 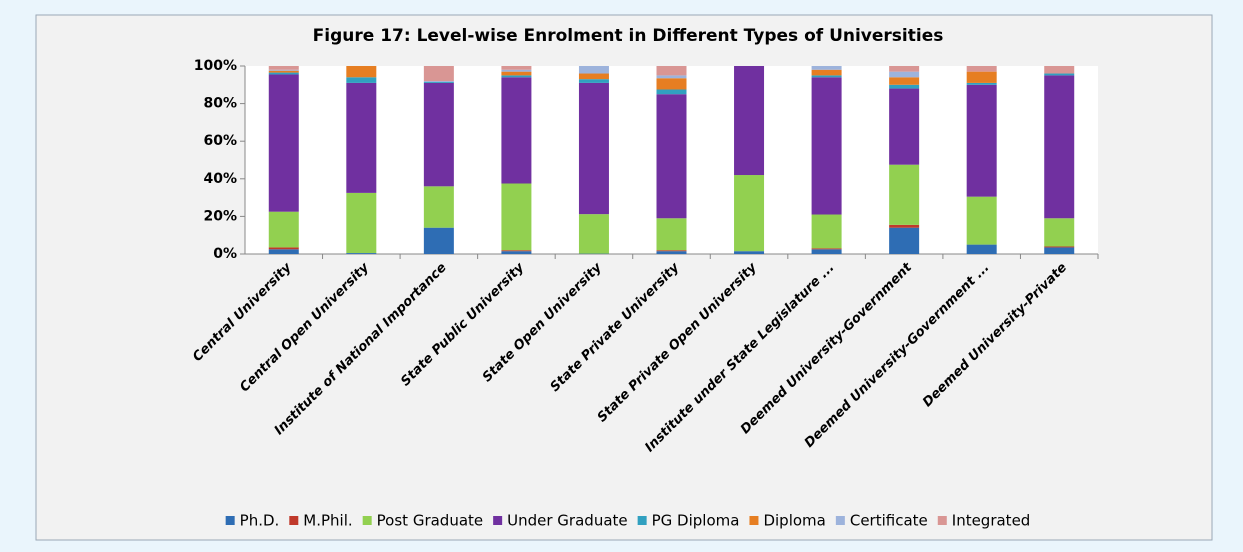 What do you see at coordinates (327, 521) in the screenshot?
I see `legend-label: M.Phil.` at bounding box center [327, 521].